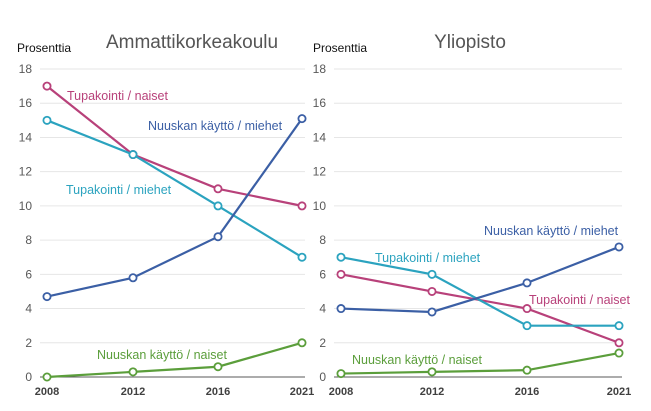 The height and width of the screenshot is (411, 651). Describe the element at coordinates (192, 42) in the screenshot. I see `chart-title: Ammattikorkeakoulu` at that location.